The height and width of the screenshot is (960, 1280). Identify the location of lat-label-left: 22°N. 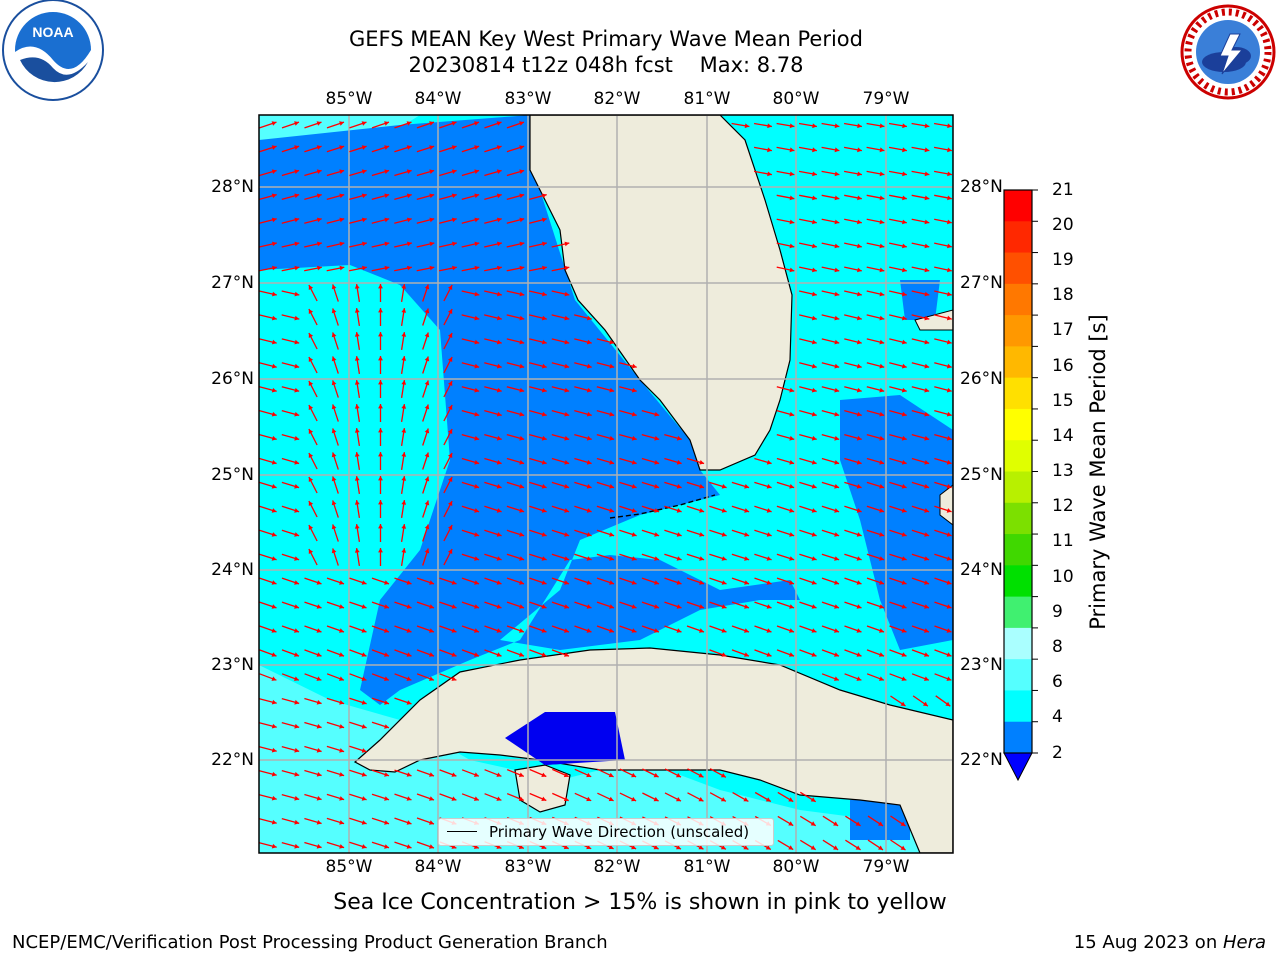
(232, 760).